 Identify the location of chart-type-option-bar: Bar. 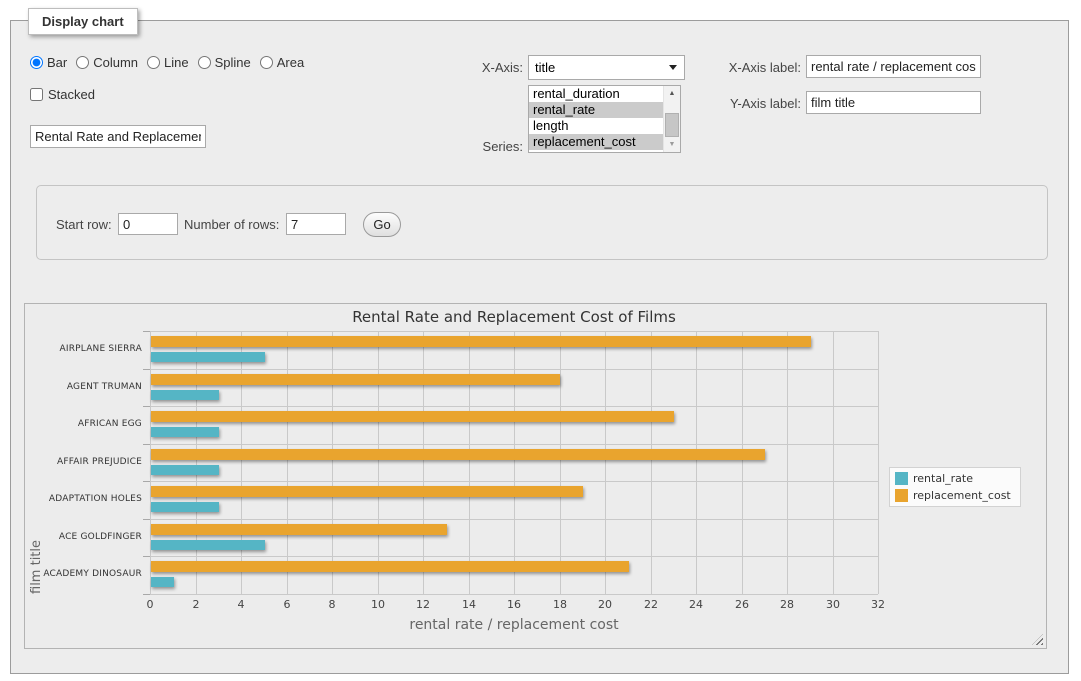
(48, 62).